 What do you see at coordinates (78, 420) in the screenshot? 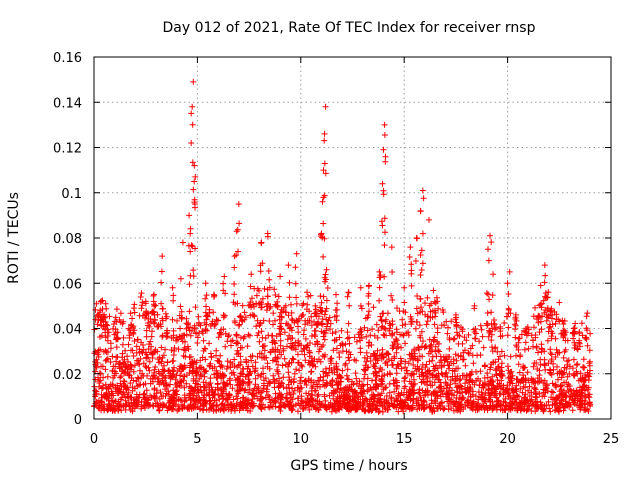
I see `y-tick-label: 0` at bounding box center [78, 420].